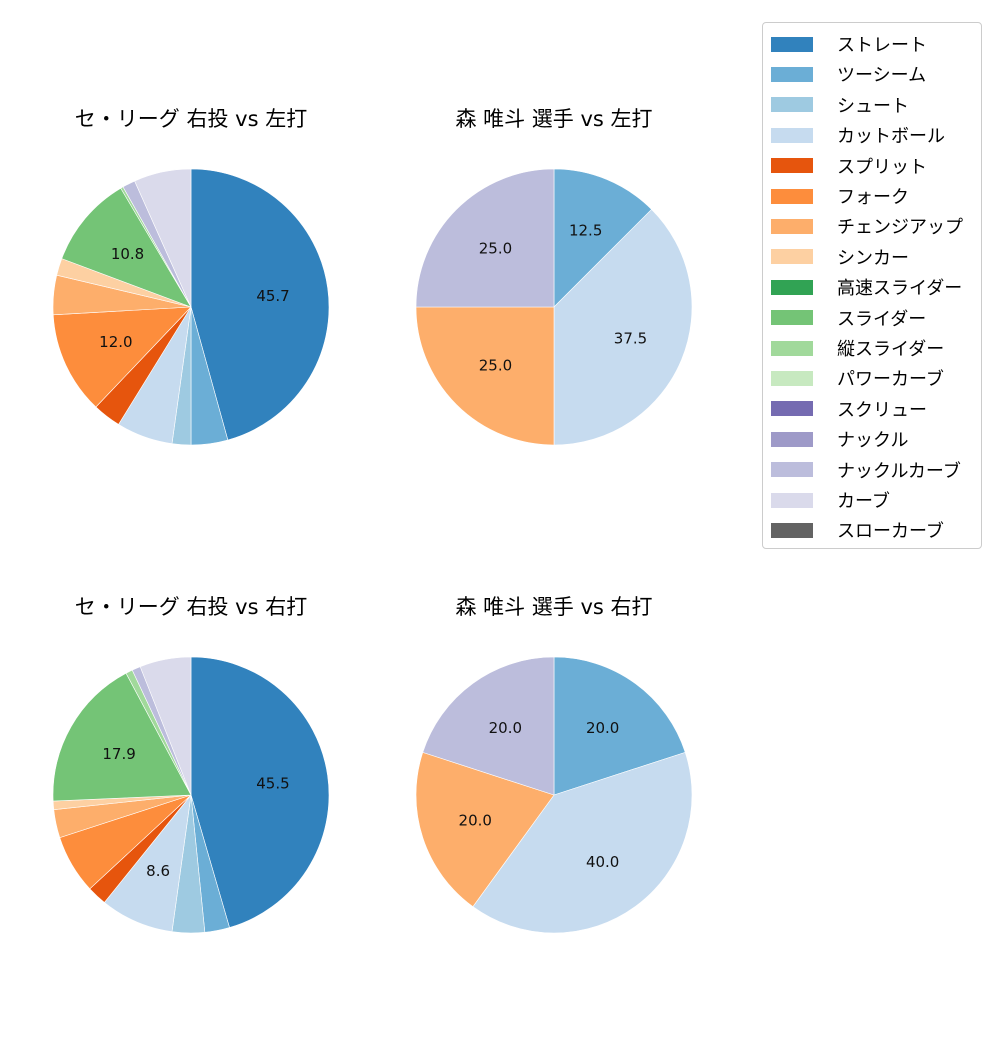 This screenshot has height=1061, width=1000. I want to click on legend-item: カーブ, so click(830, 500).